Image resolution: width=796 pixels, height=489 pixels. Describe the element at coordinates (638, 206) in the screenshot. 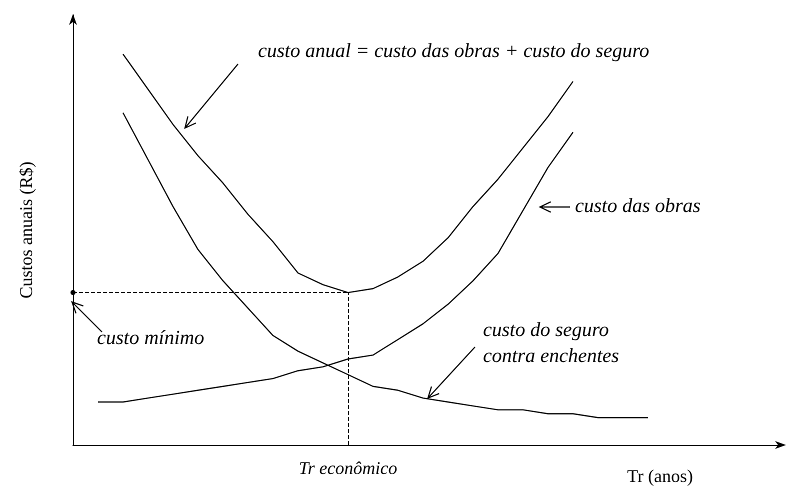

I see `legend-label: custo das obras` at that location.